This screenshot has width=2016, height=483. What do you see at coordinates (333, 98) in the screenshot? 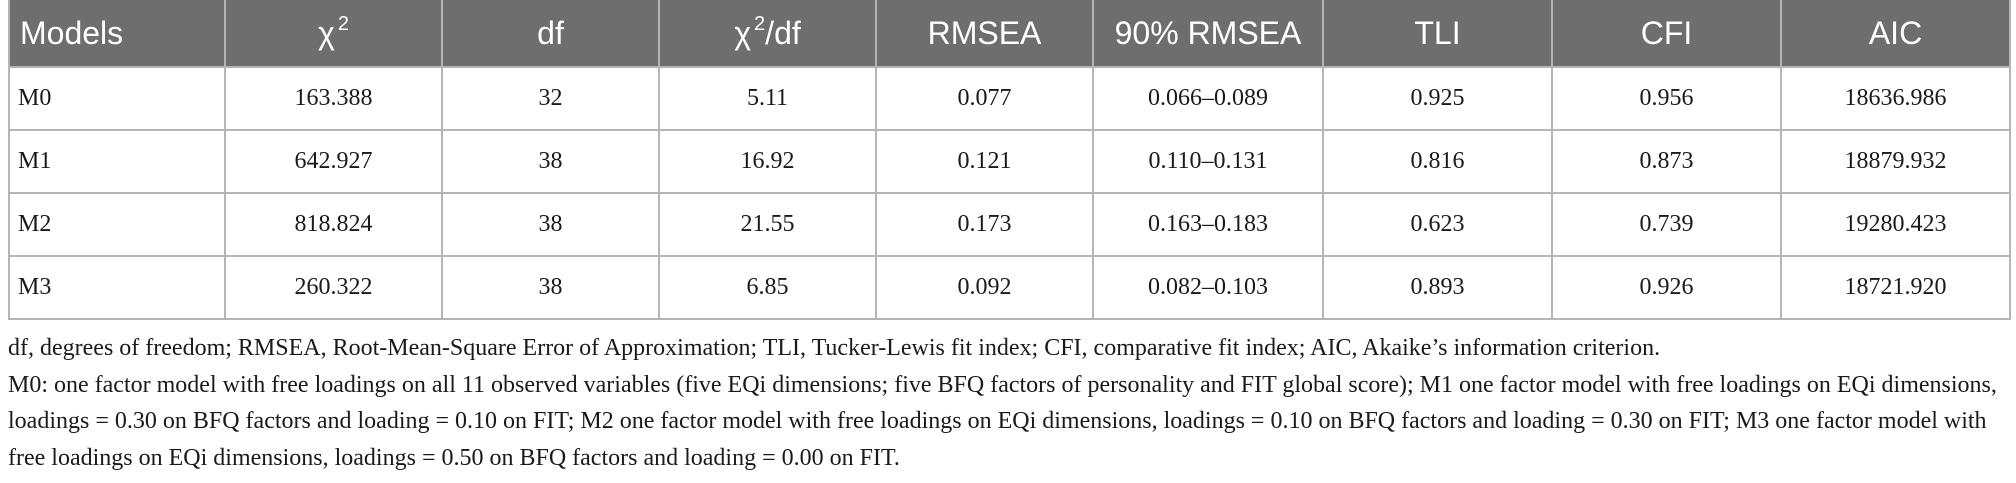
I see `cell-chi-square: 163.388` at bounding box center [333, 98].